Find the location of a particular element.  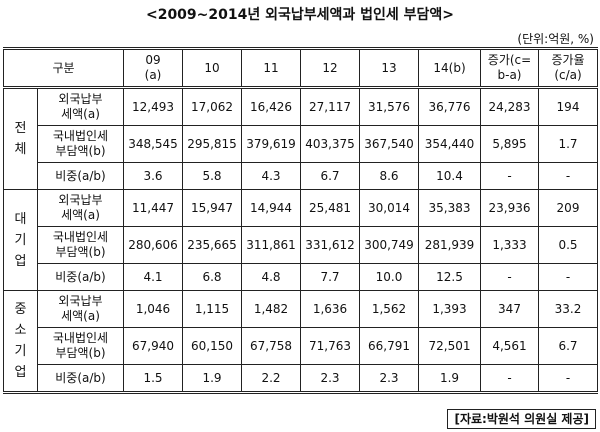

group-label-char: 전 is located at coordinates (20, 128).